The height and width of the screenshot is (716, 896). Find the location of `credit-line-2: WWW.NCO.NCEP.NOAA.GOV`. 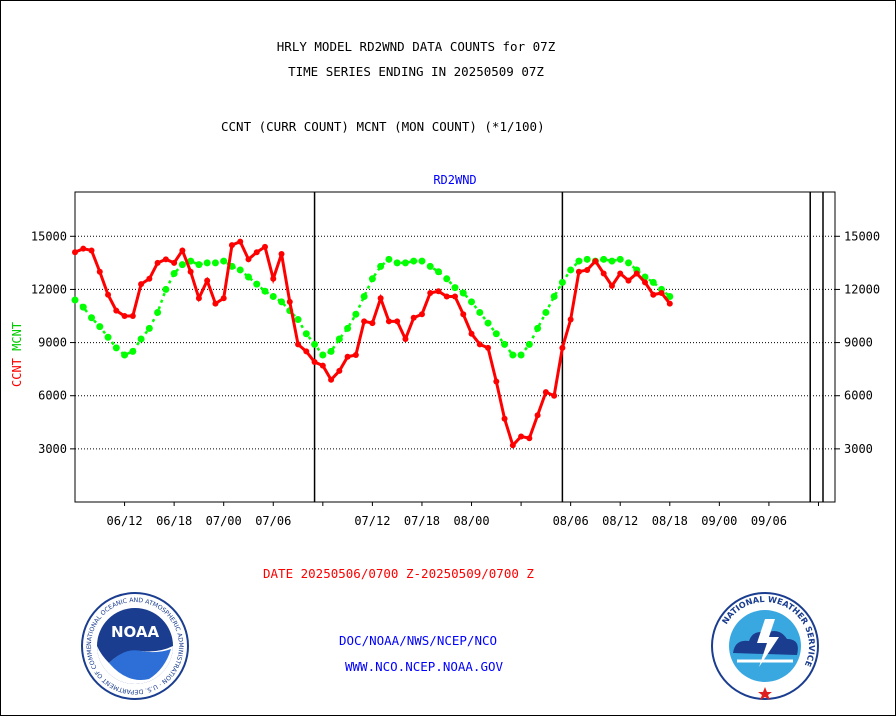

credit-line-2: WWW.NCO.NCEP.NOAA.GOV is located at coordinates (424, 666).